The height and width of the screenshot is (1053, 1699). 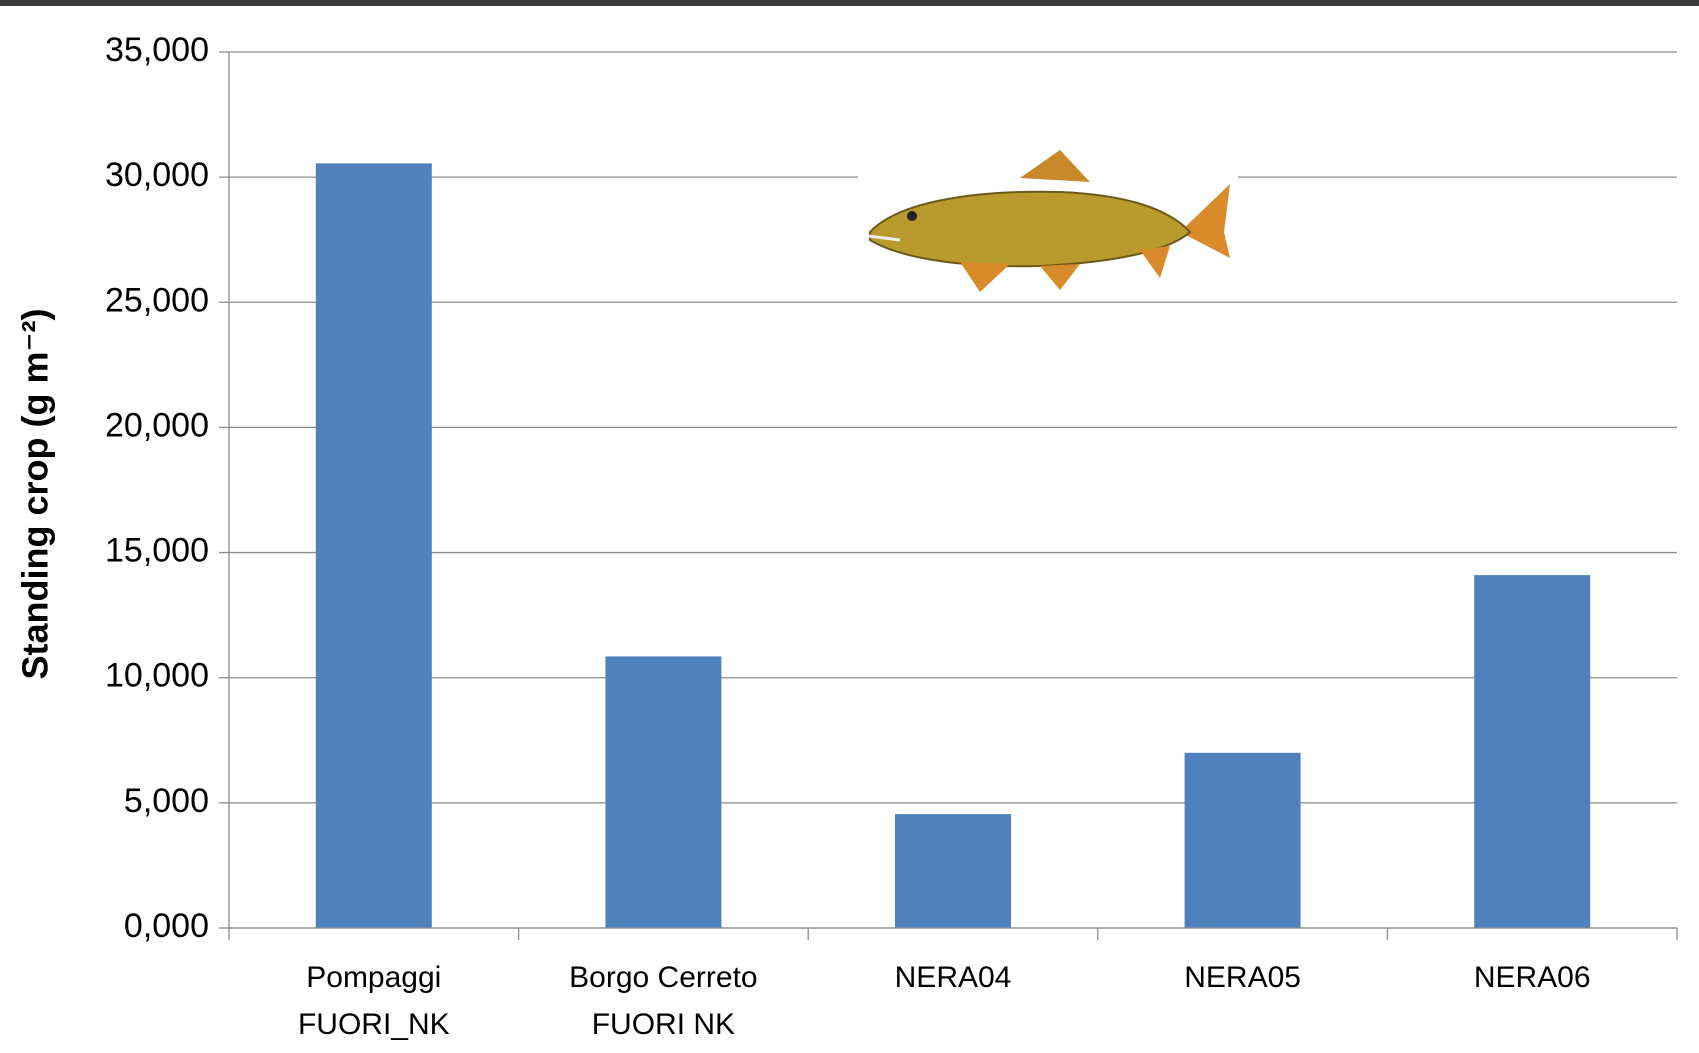 What do you see at coordinates (157, 551) in the screenshot?
I see `y-tick-label: 15,000` at bounding box center [157, 551].